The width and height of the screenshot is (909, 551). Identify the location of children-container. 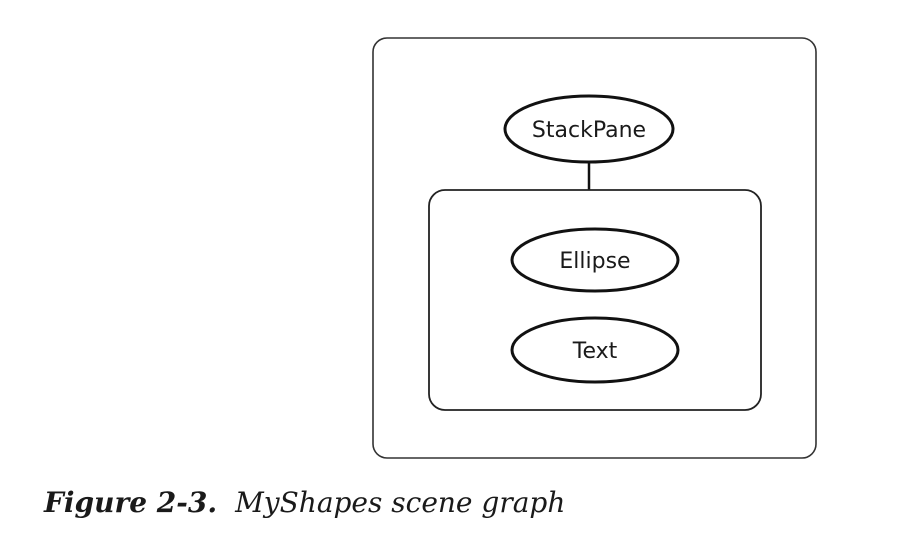
(595, 300).